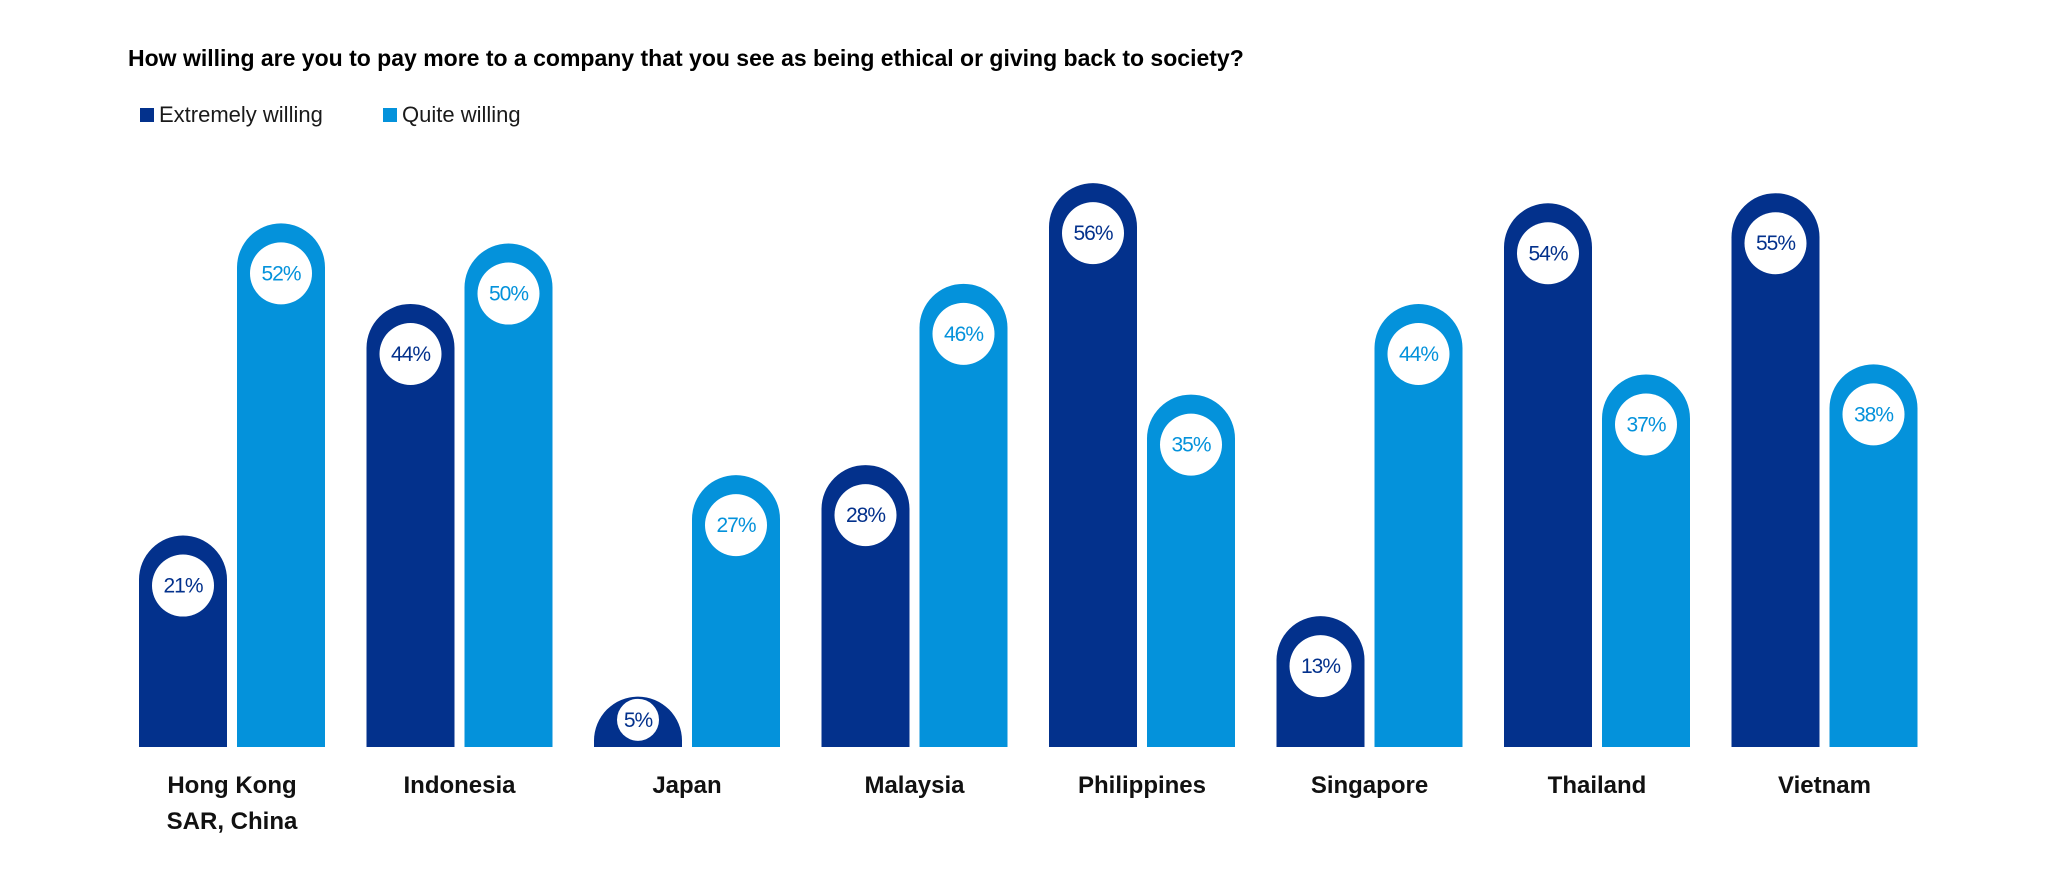 The height and width of the screenshot is (882, 2048). I want to click on value-badge-malaysia-extremely-willing, so click(865, 515).